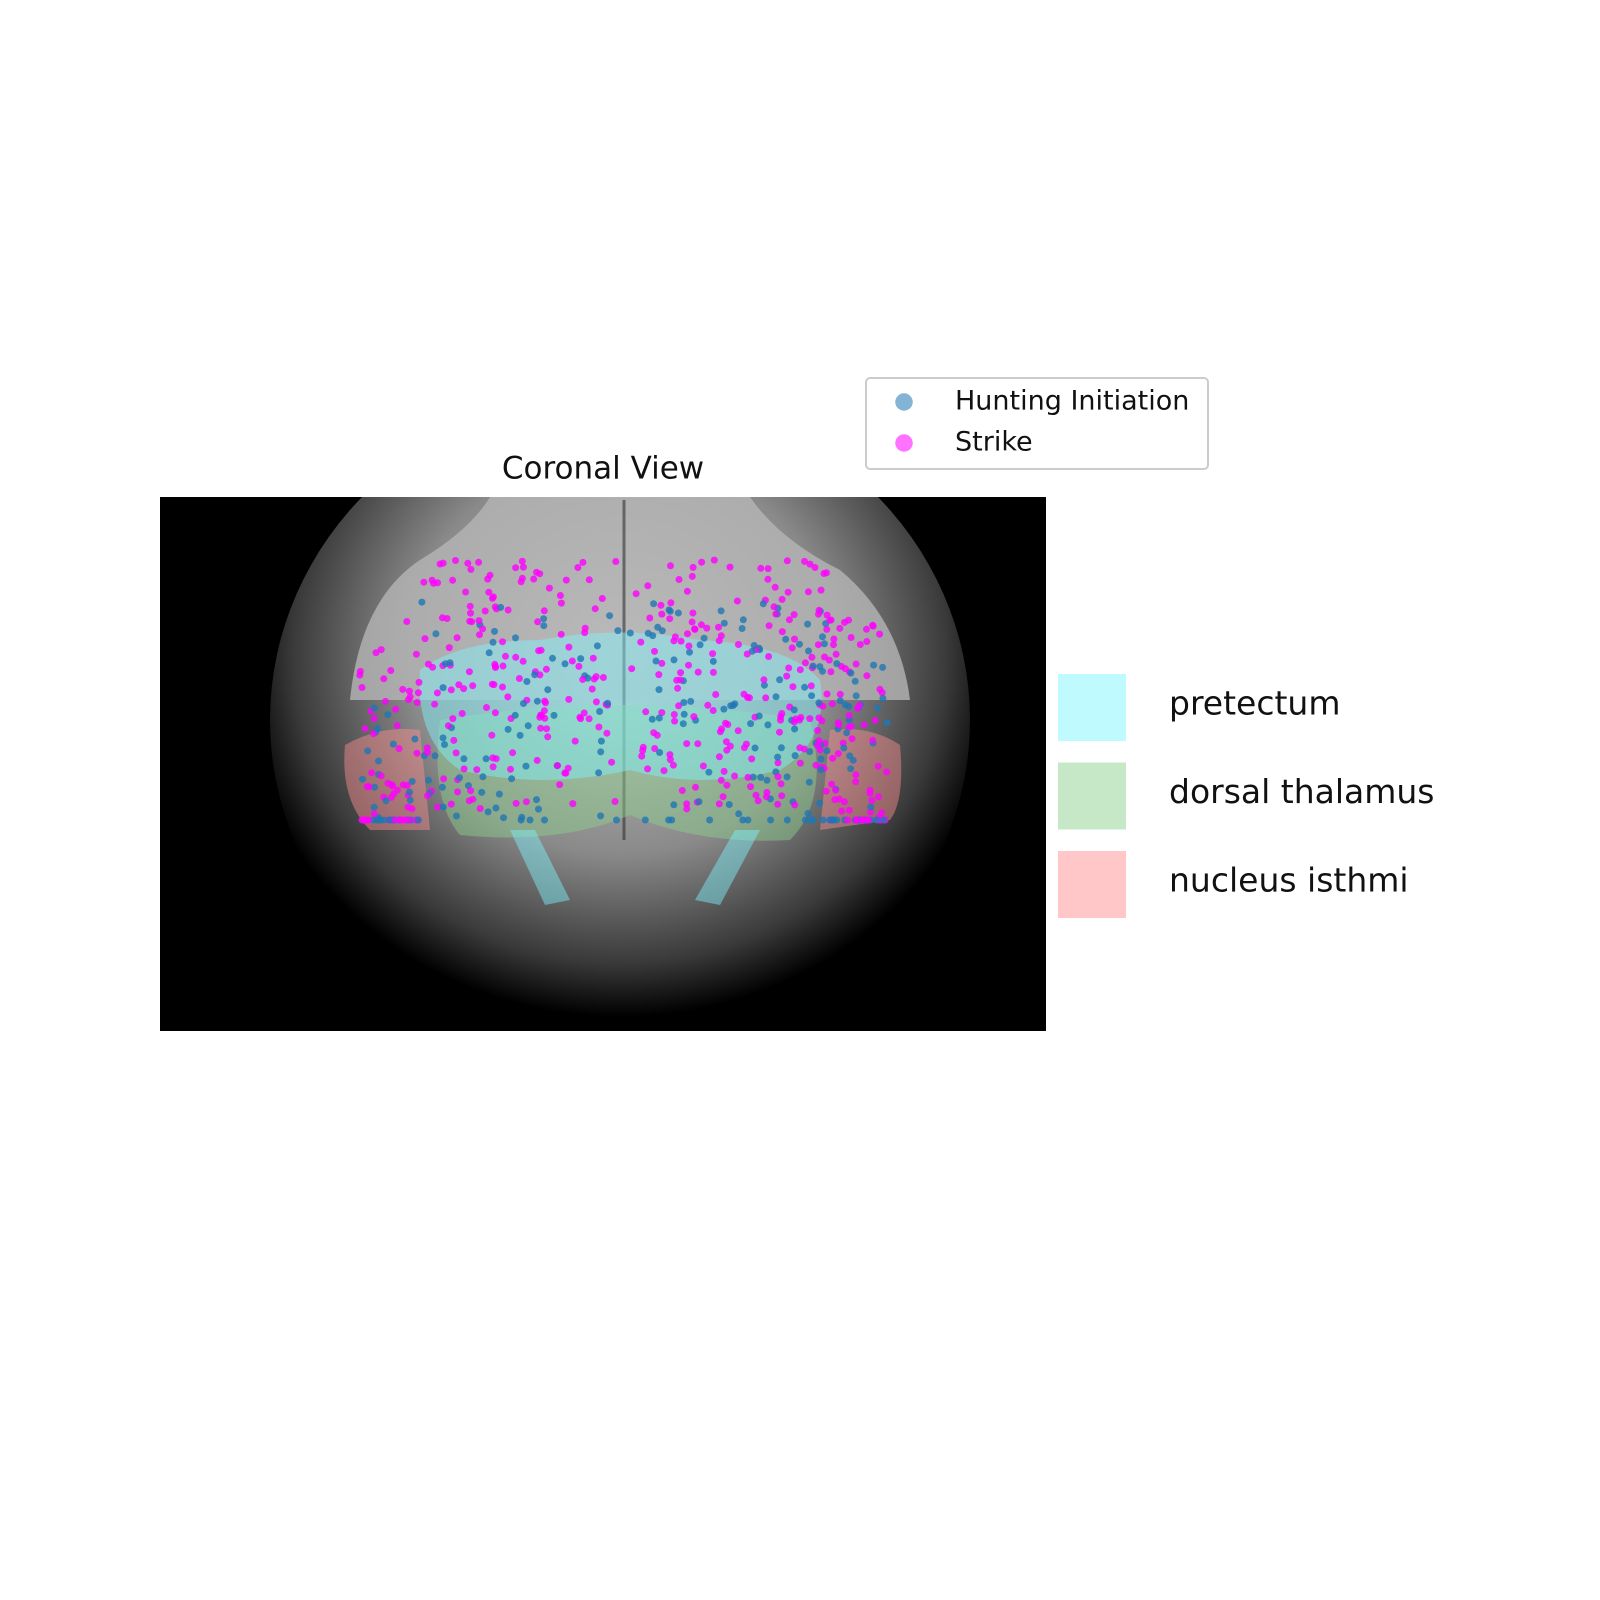 This screenshot has width=1600, height=1600. I want to click on region-swatch, so click(1092, 707).